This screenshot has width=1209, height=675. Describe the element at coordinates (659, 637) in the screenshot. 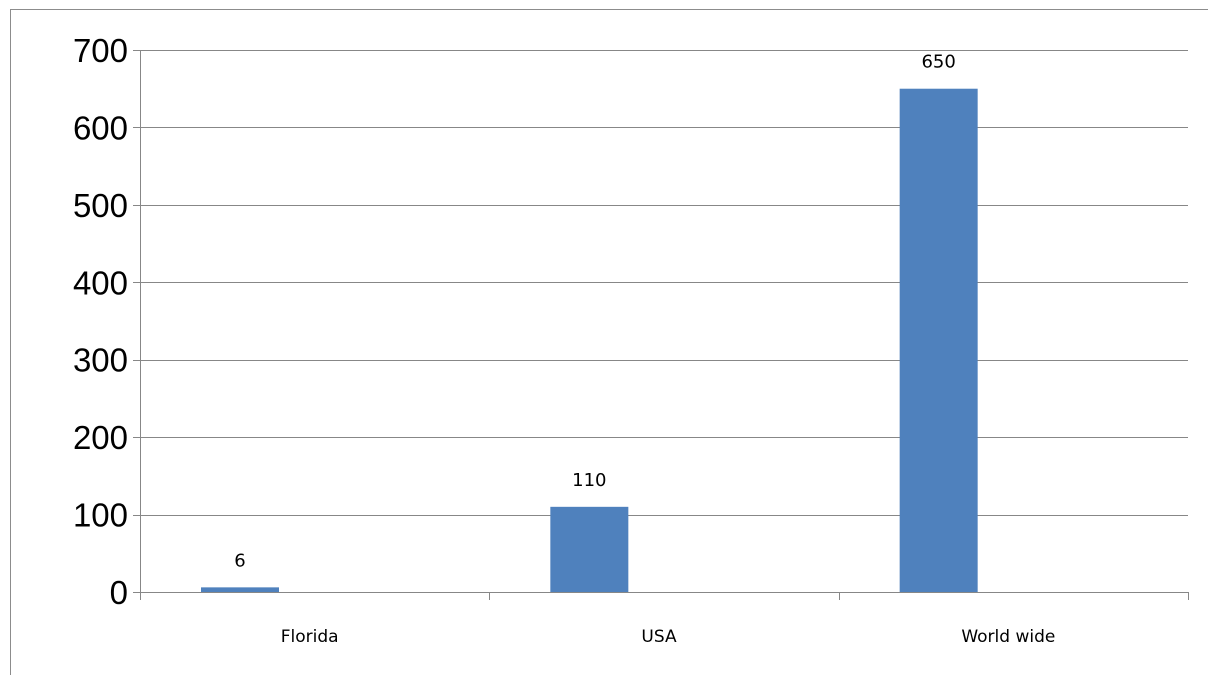

I see `x-tick-label-usa: USA` at that location.